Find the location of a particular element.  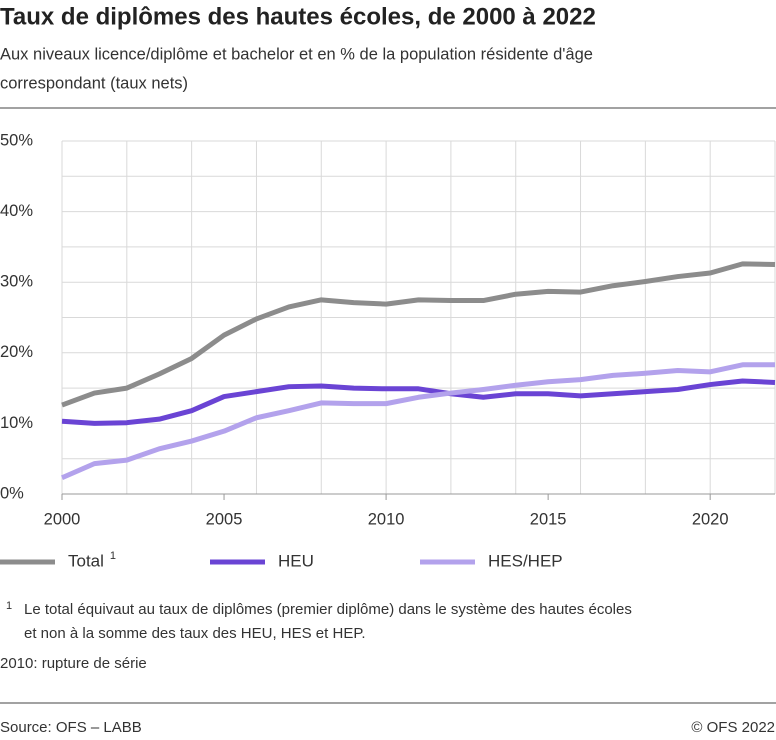

source: Source: OFS – LABB is located at coordinates (71, 727).